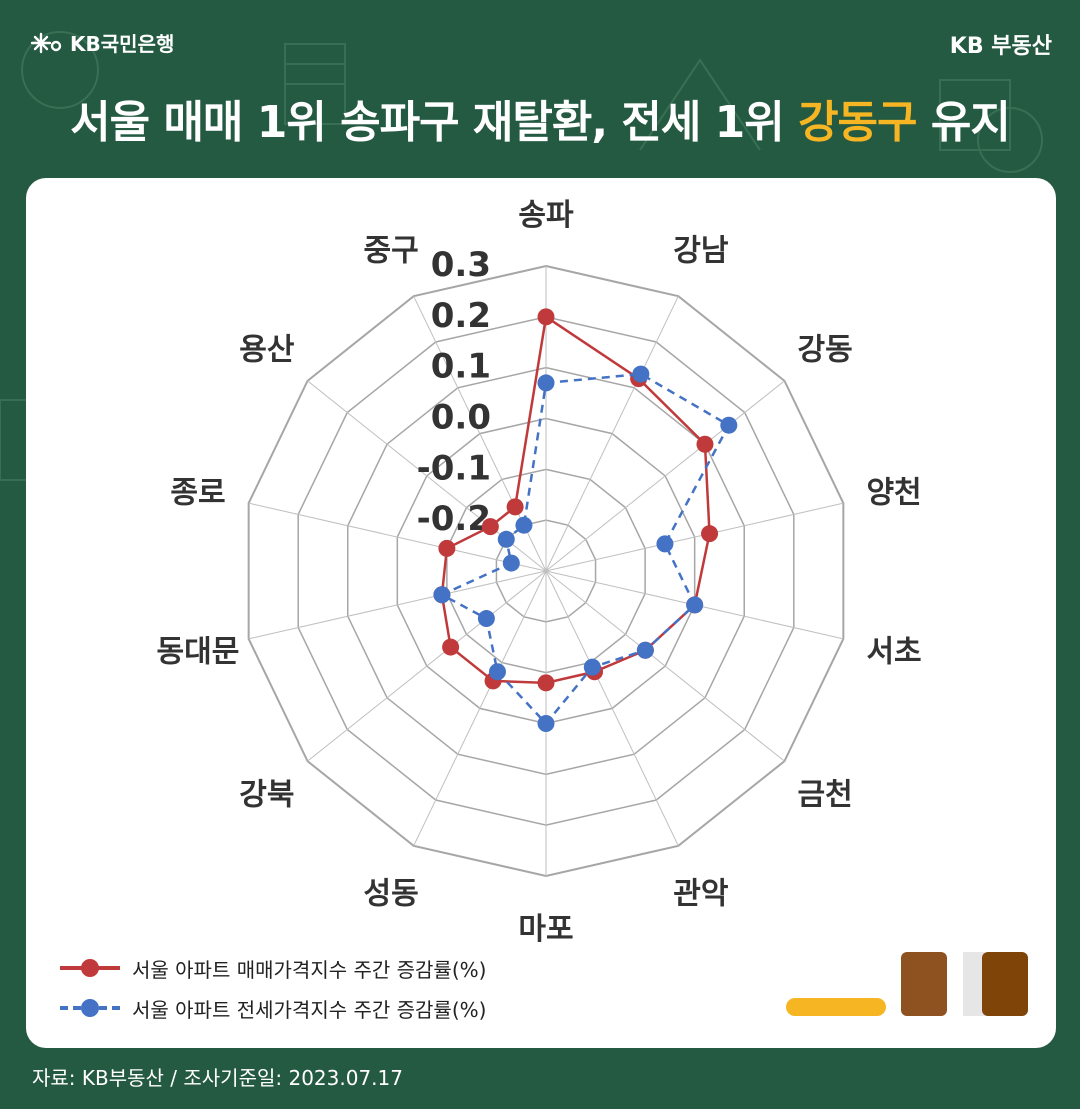 This screenshot has width=1080, height=1109. What do you see at coordinates (197, 493) in the screenshot?
I see `radar-category-label: 종로` at bounding box center [197, 493].